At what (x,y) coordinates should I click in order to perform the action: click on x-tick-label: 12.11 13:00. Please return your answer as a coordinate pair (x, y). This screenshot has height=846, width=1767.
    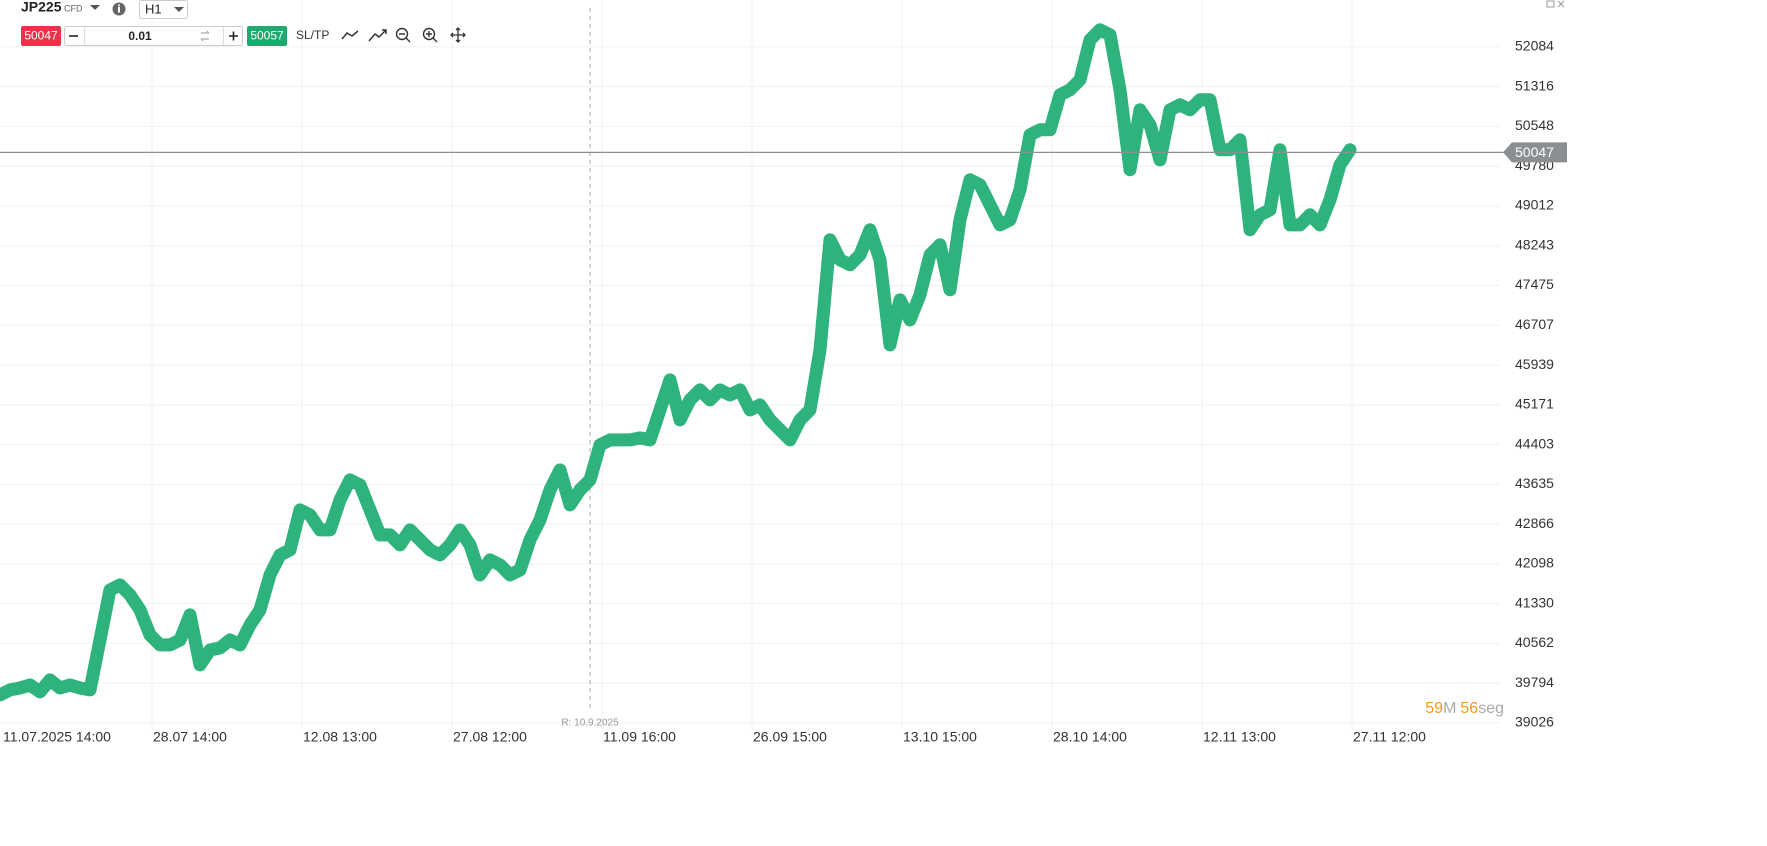
    Looking at the image, I should click on (1239, 737).